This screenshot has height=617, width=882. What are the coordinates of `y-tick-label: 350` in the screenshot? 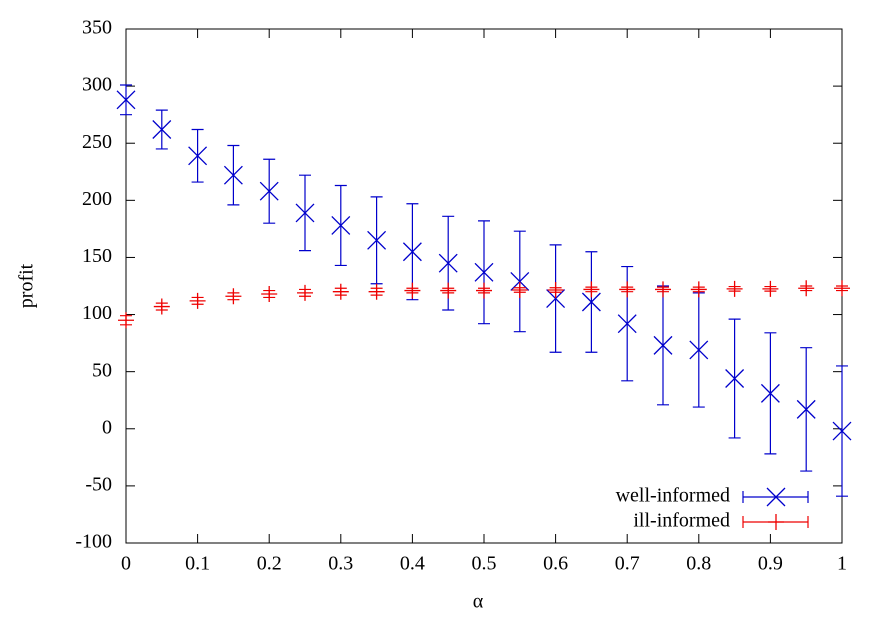 It's located at (97, 28).